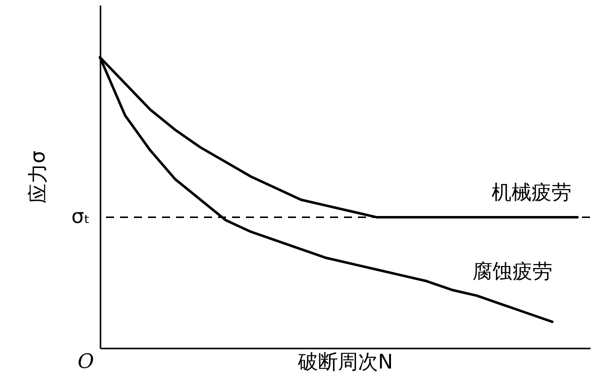 The image size is (608, 391). Describe the element at coordinates (512, 270) in the screenshot. I see `series-label: 腐蚀疲劳` at that location.